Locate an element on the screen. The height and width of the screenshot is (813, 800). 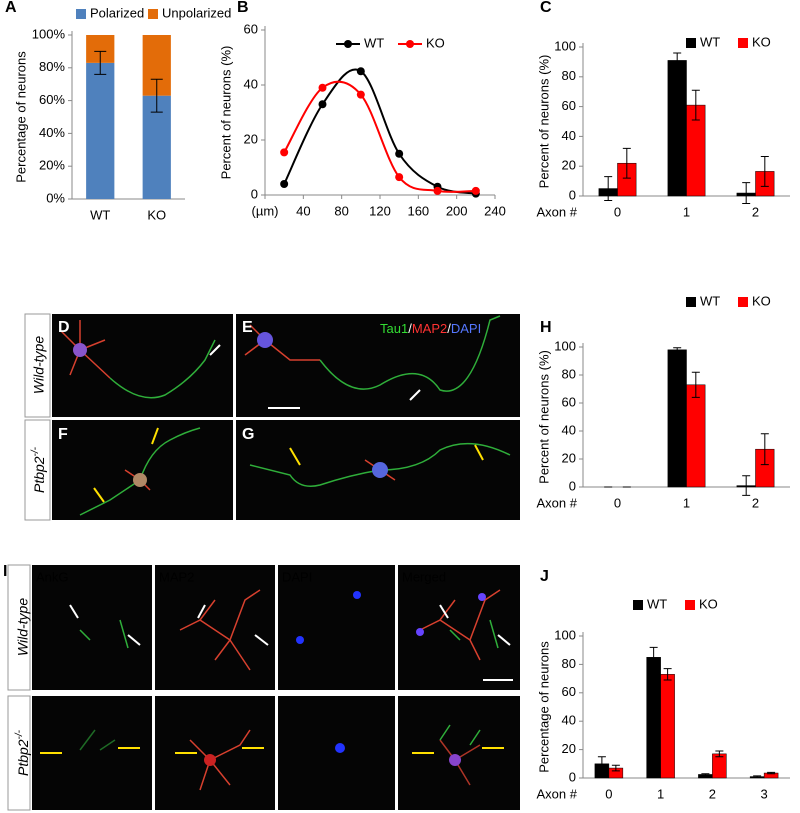
row-label: Wild-type is located at coordinates (39, 365).